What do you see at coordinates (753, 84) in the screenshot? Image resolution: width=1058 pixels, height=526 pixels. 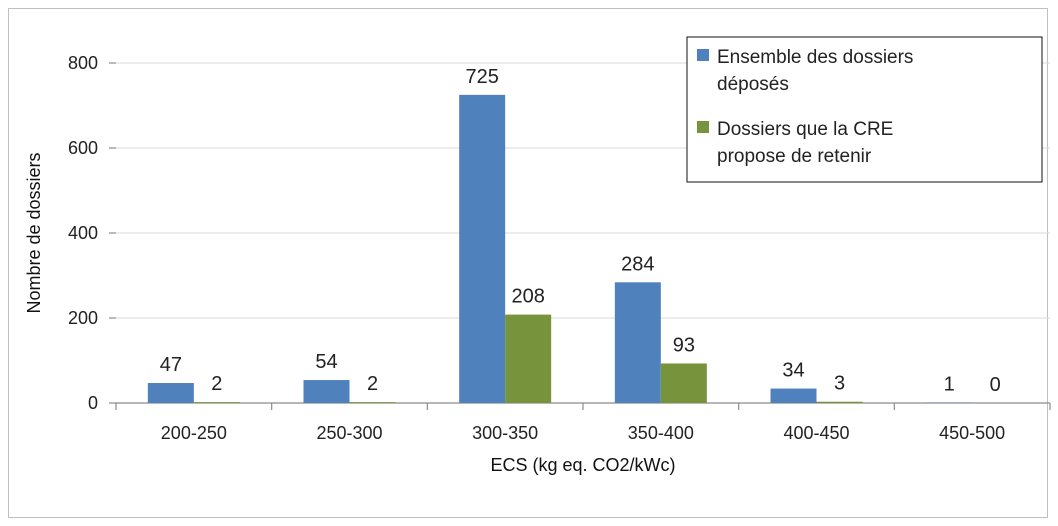 I see `legend-label-series-1-line-2: déposés` at bounding box center [753, 84].